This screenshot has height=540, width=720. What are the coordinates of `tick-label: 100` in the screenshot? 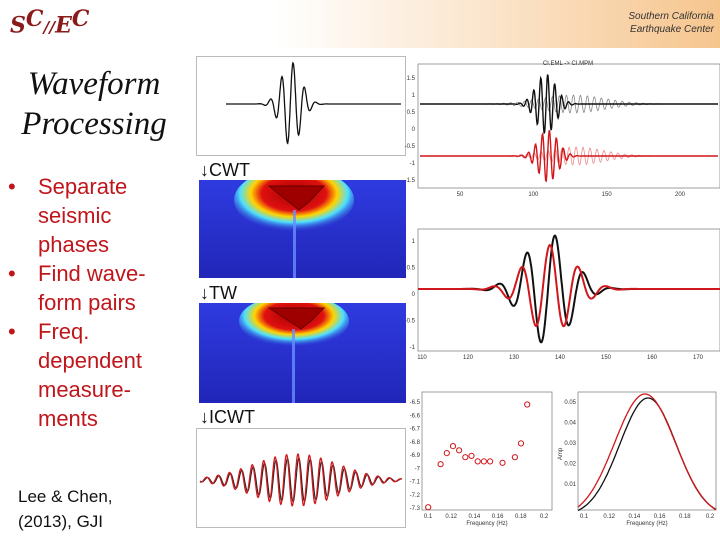 It's located at (533, 195).